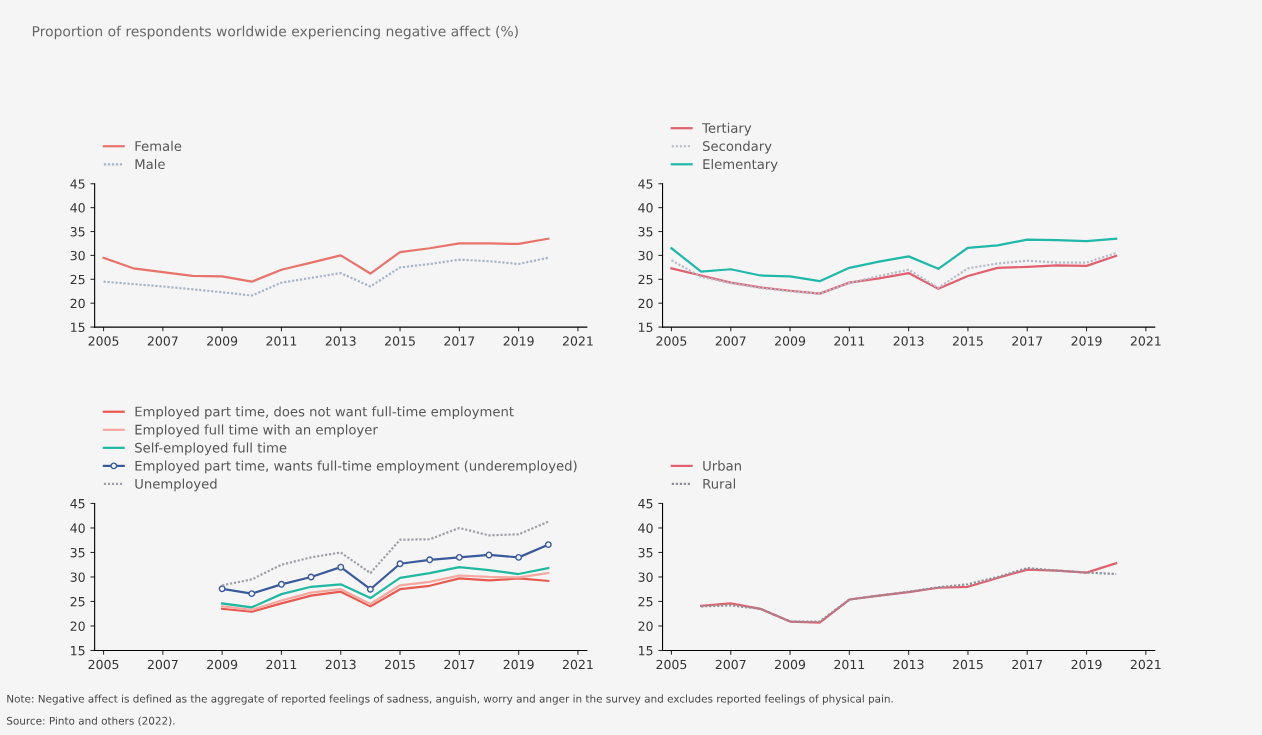 This screenshot has width=1262, height=735. I want to click on legend-label: Secondary, so click(737, 147).